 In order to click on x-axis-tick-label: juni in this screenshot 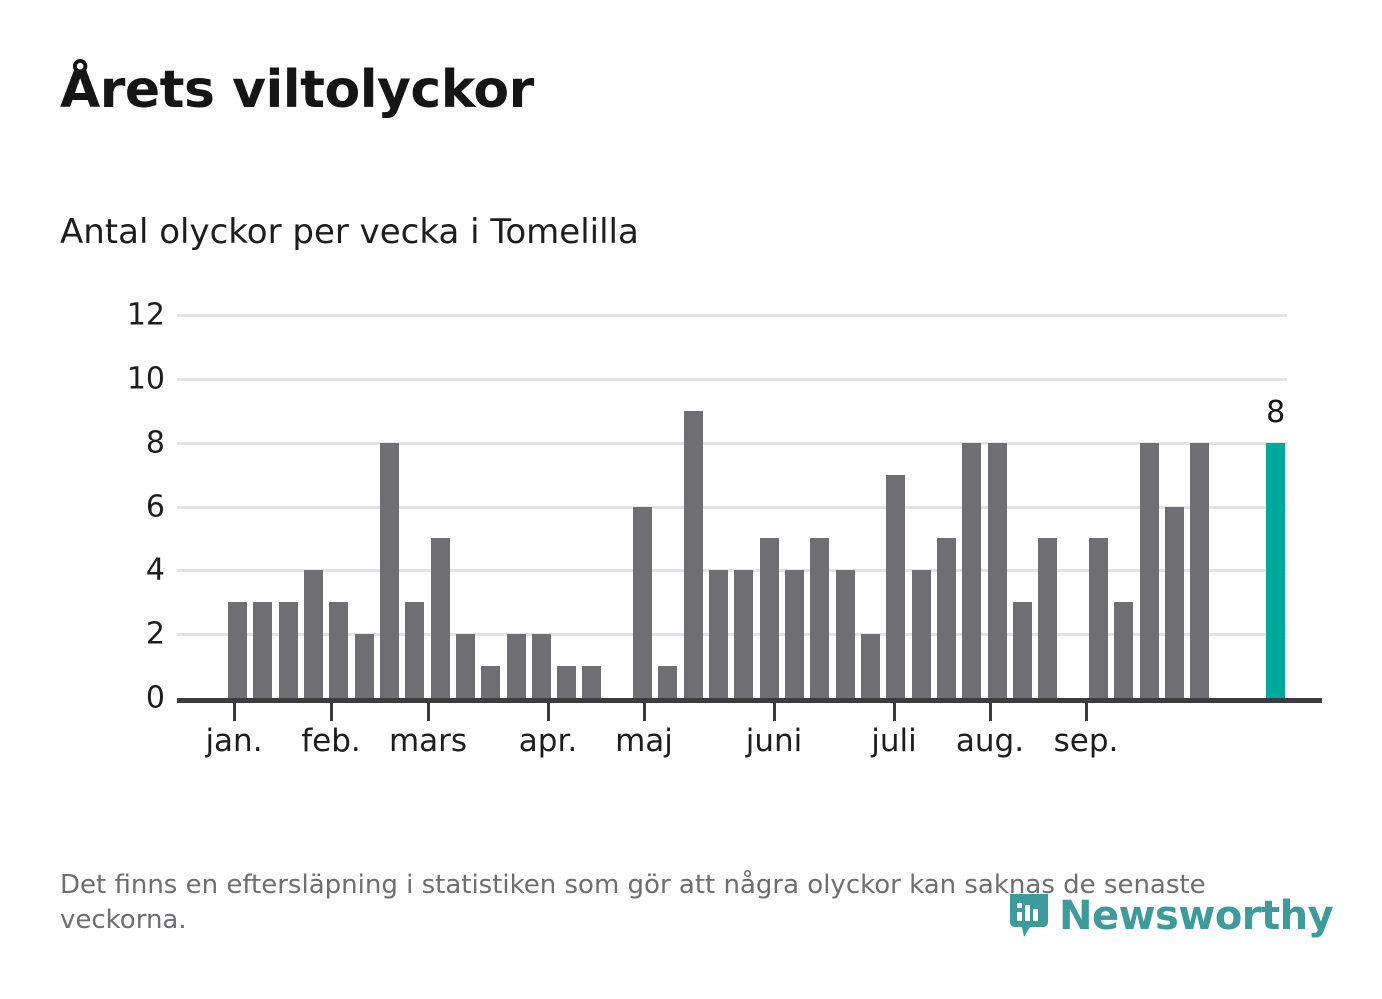, I will do `click(774, 741)`.